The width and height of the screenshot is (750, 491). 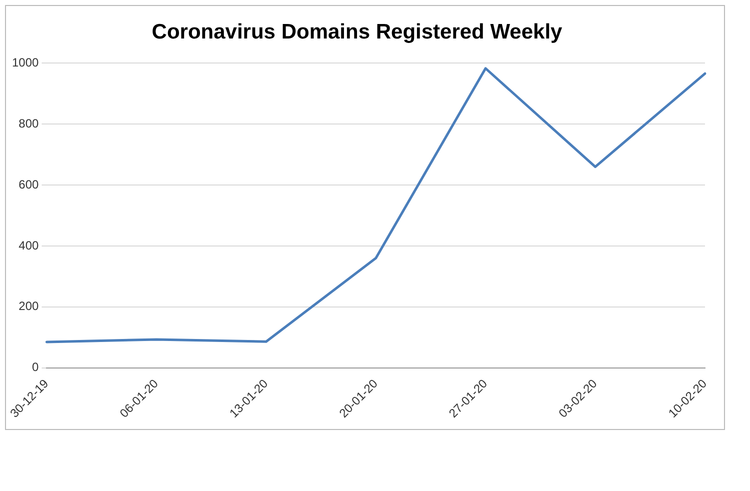 What do you see at coordinates (357, 32) in the screenshot?
I see `chart-title: Coronavirus Domains Registered Weekly` at bounding box center [357, 32].